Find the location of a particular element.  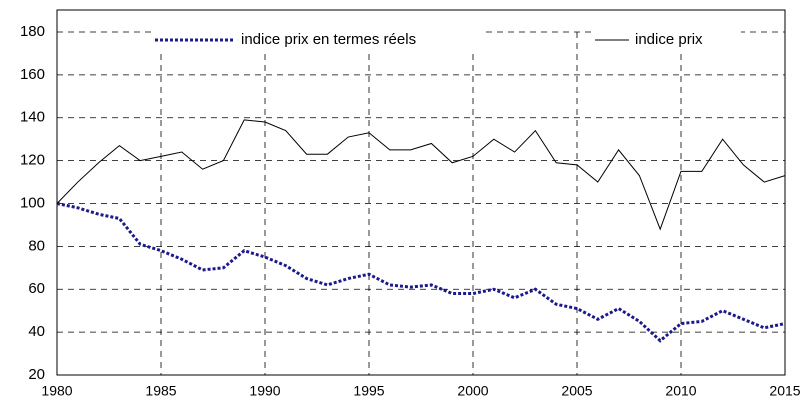

legend-label: indice prix en termes réels is located at coordinates (328, 39).